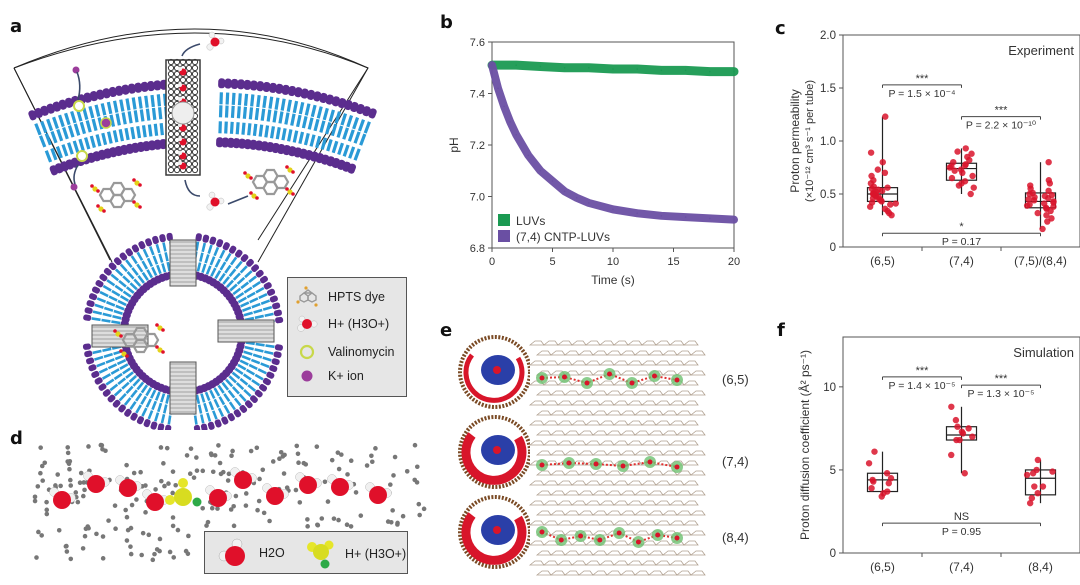 This screenshot has width=1080, height=585. Describe the element at coordinates (477, 249) in the screenshot. I see `y-tick-label: 6.8` at that location.